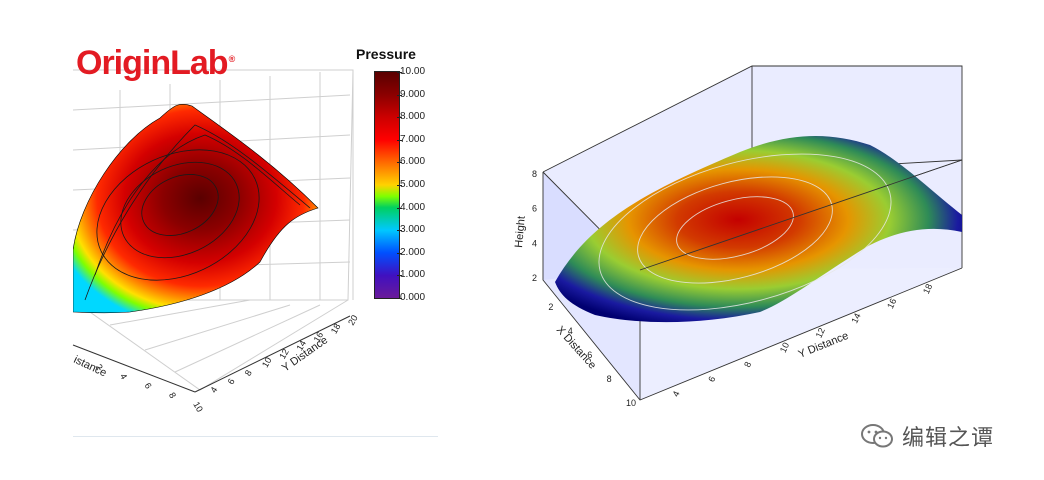 Image resolution: width=1044 pixels, height=480 pixels. I want to click on watermark: 编辑之谭, so click(927, 436).